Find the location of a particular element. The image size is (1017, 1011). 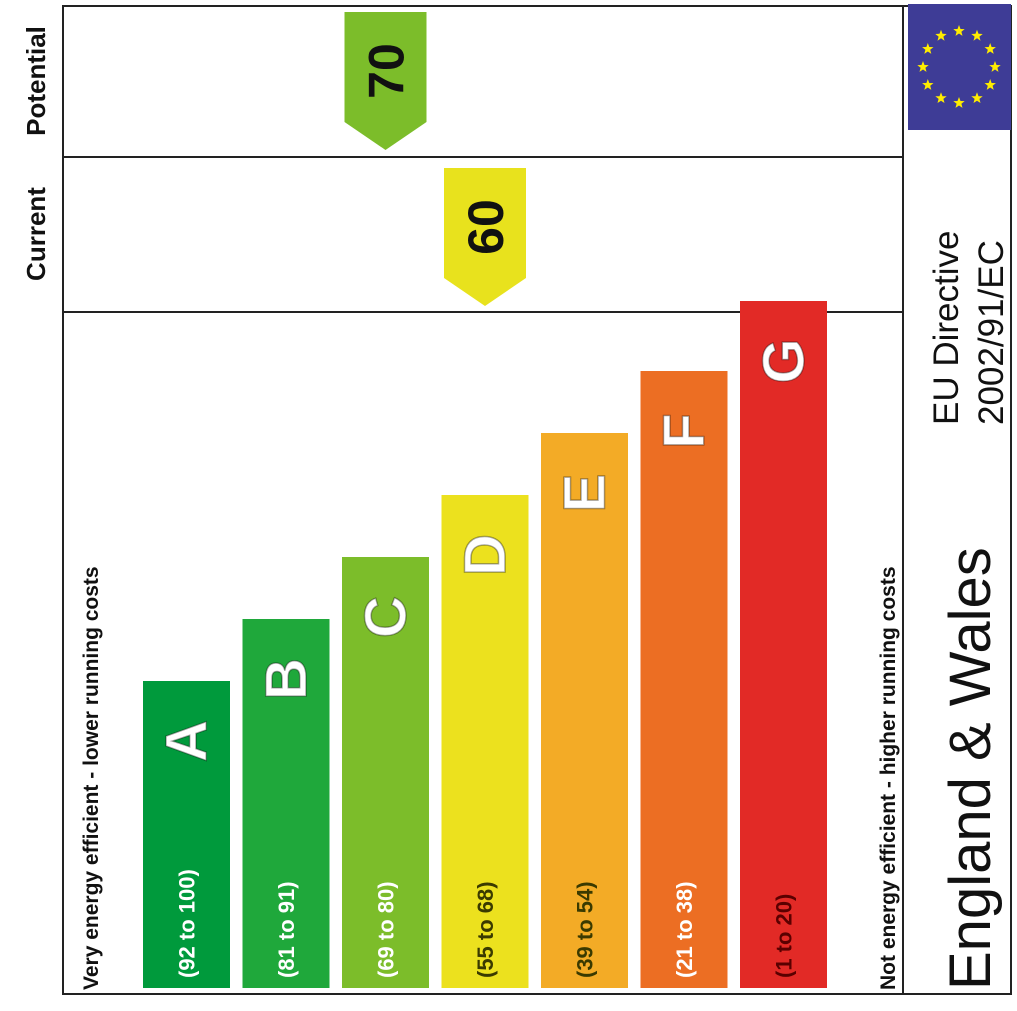

potential-header: Potential is located at coordinates (36, 81).